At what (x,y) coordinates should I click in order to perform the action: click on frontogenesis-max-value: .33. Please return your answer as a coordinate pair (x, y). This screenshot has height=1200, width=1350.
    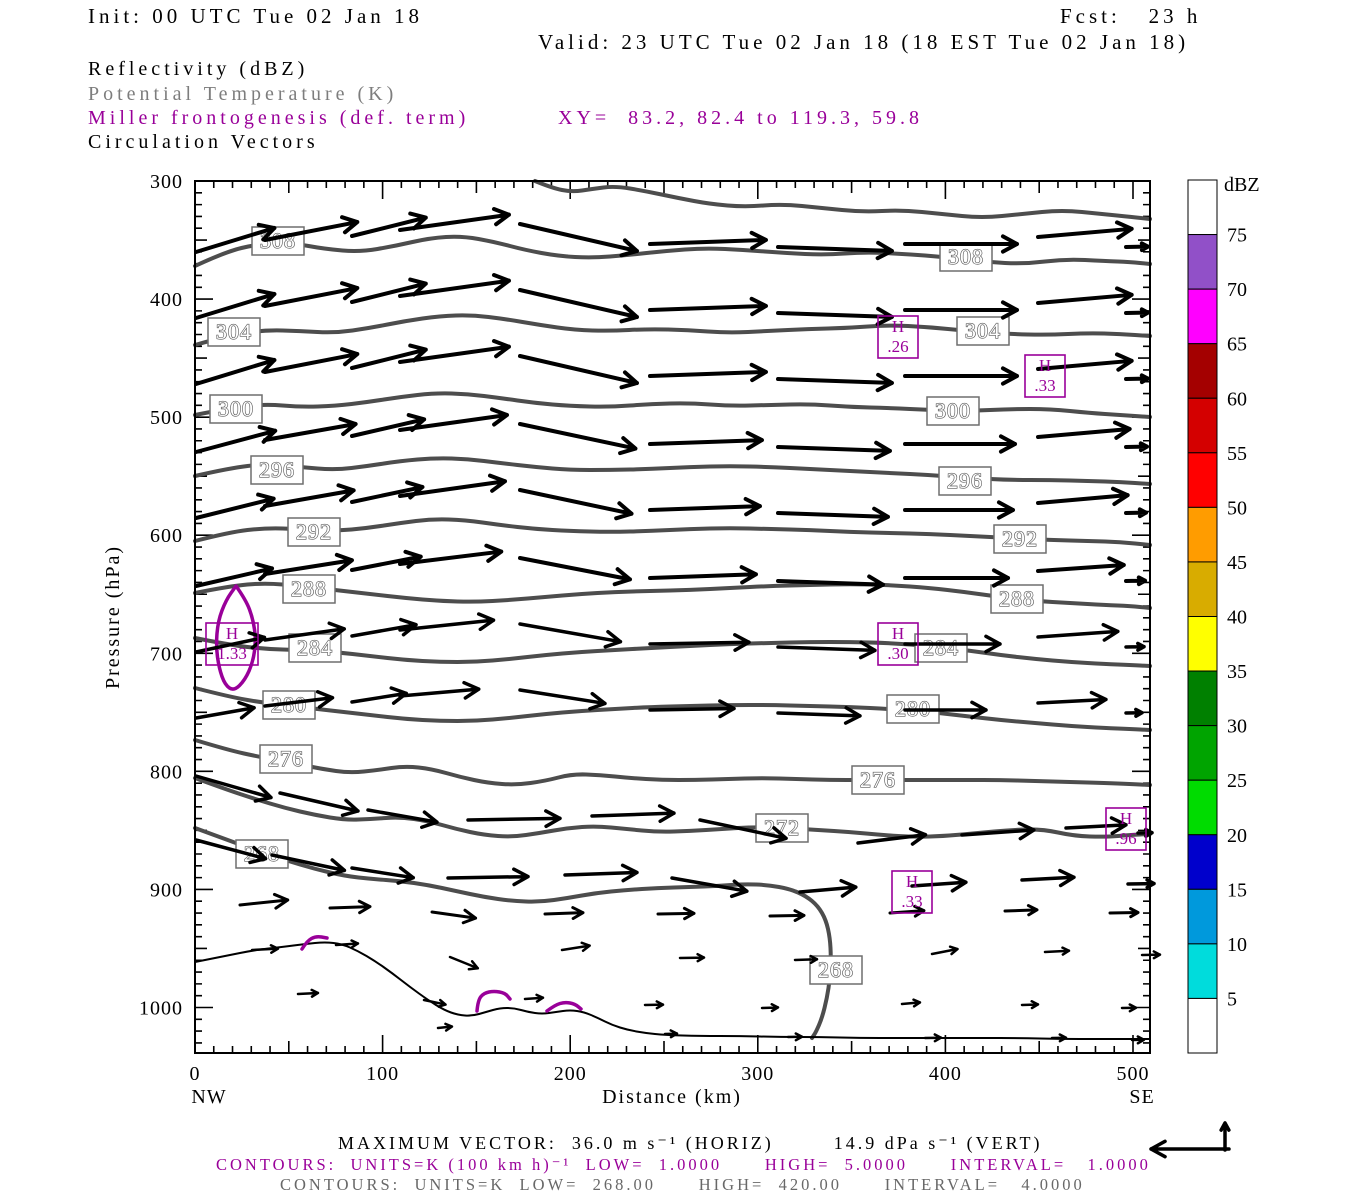
    Looking at the image, I should click on (1044, 385).